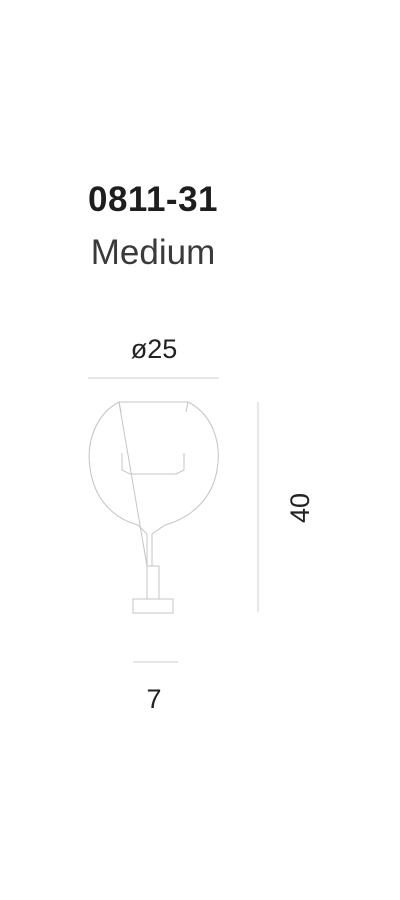  What do you see at coordinates (187, 407) in the screenshot?
I see `lamp-rim-right` at bounding box center [187, 407].